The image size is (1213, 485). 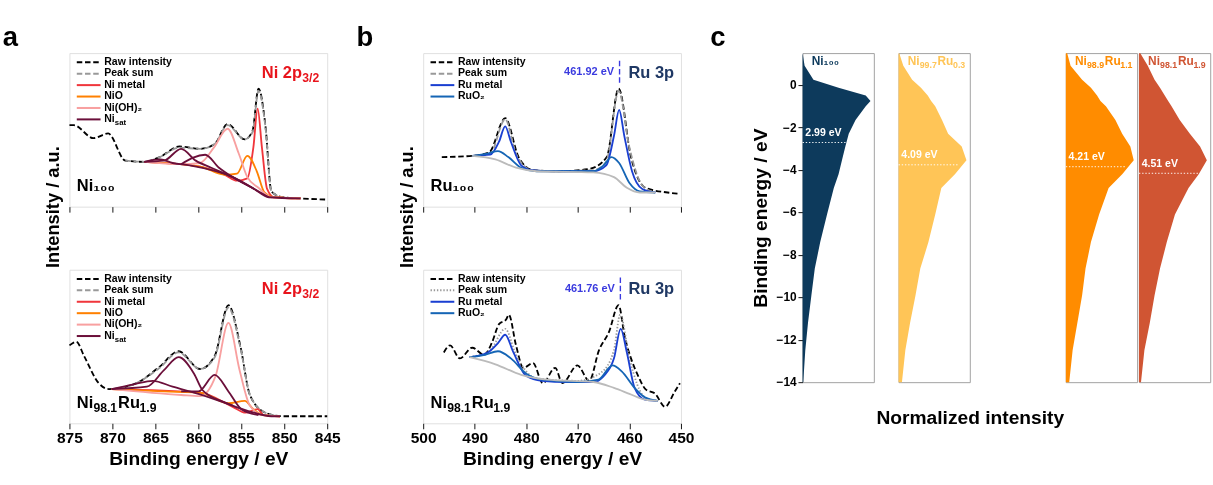 I want to click on x-tick-label: 875, so click(x=70, y=437).